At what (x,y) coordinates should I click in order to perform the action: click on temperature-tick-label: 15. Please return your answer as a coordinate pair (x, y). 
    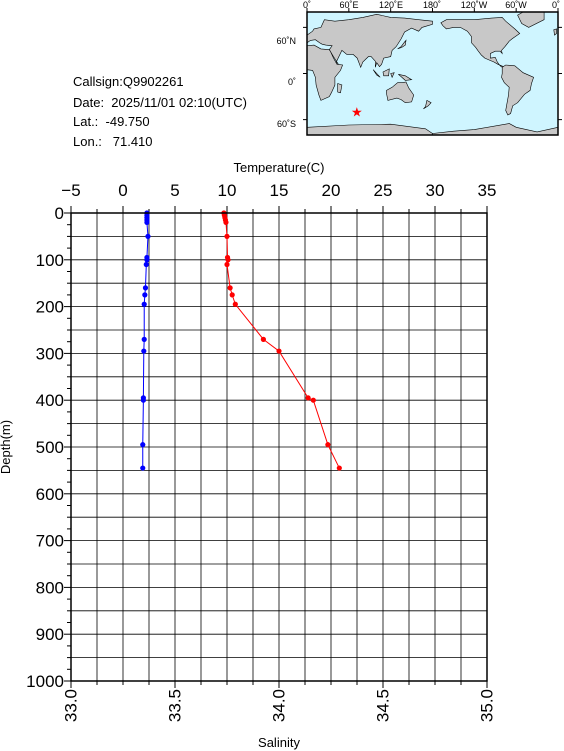
    Looking at the image, I should click on (279, 190).